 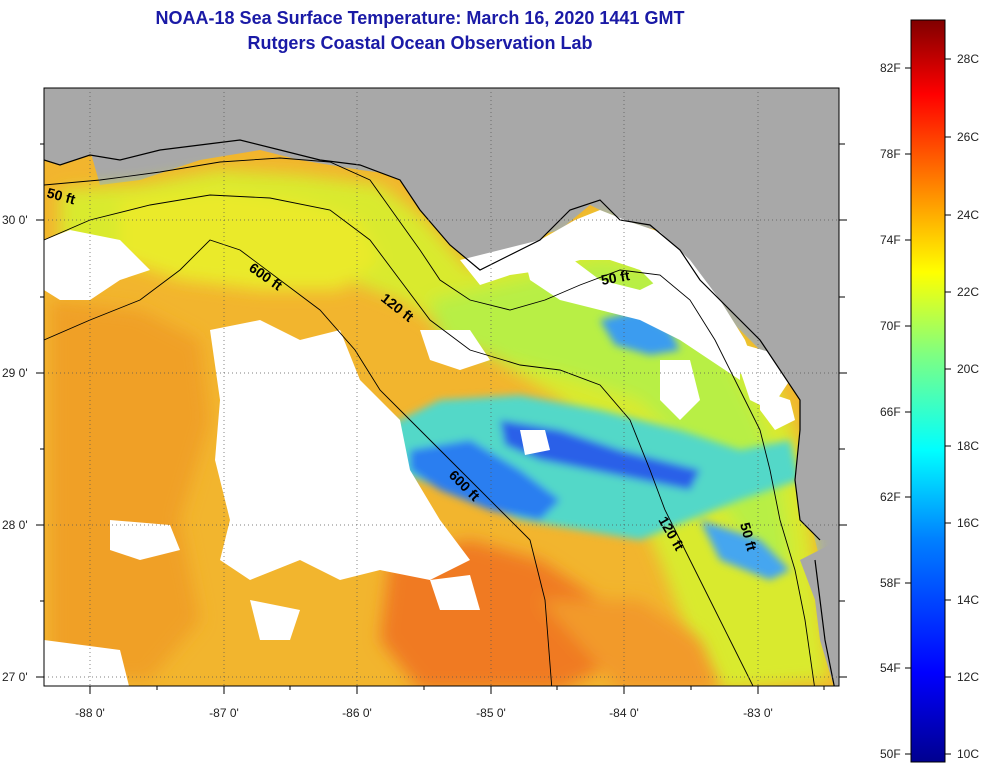 What do you see at coordinates (968, 523) in the screenshot?
I see `colorbar-c-label: 16C` at bounding box center [968, 523].